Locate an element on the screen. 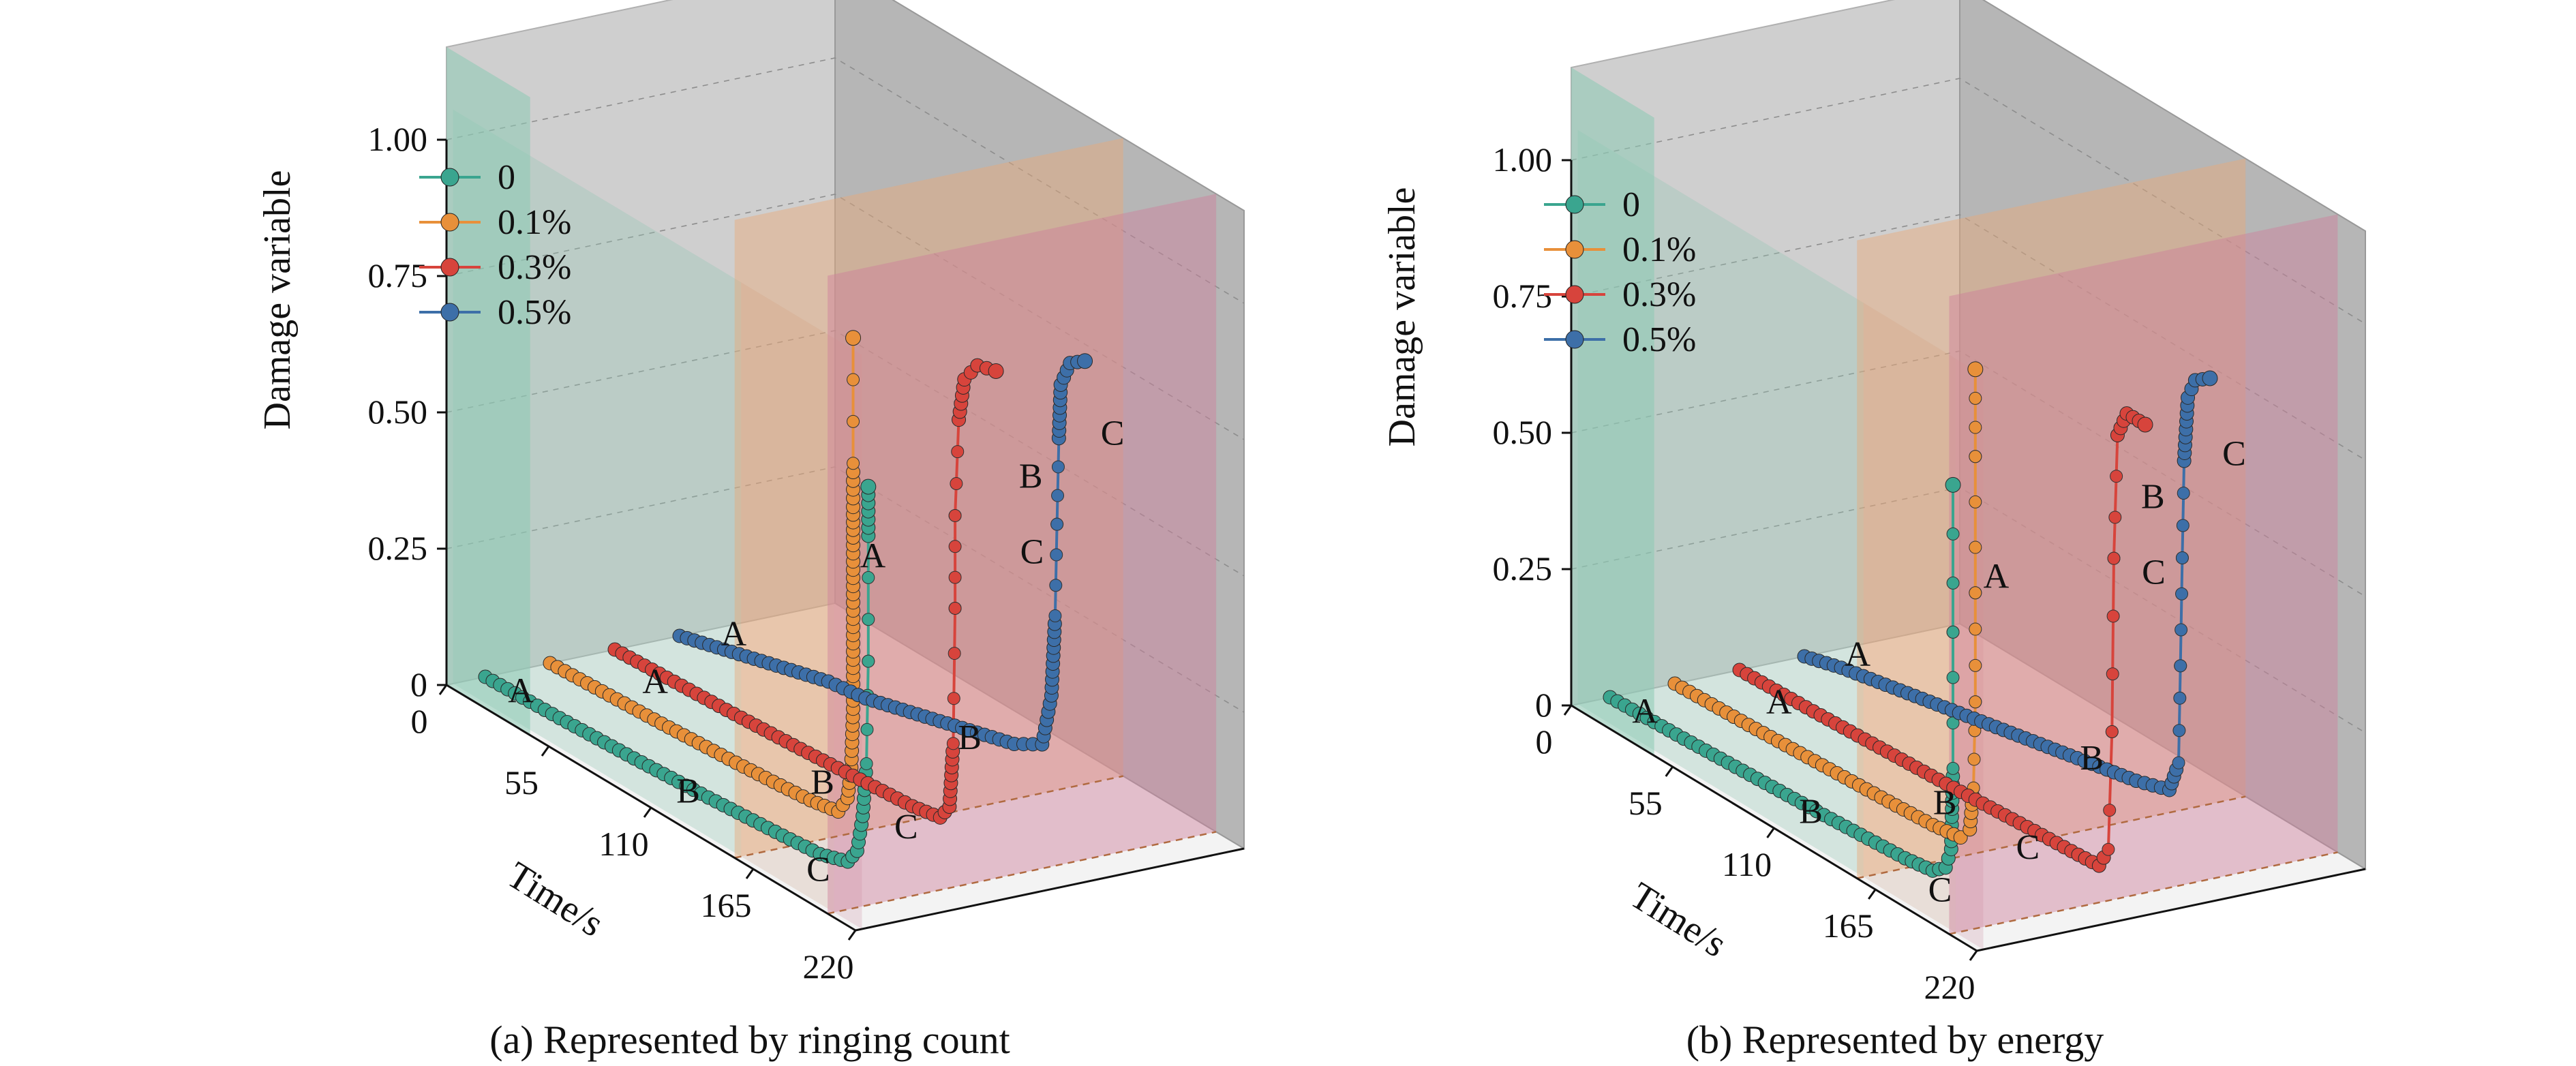 The width and height of the screenshot is (2576, 1066). x-tick-label: 220 is located at coordinates (829, 966).